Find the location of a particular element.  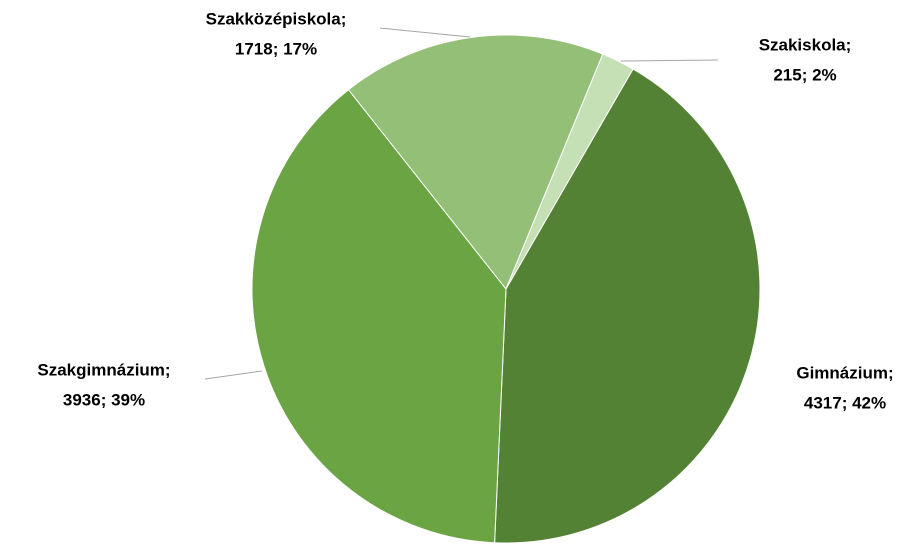

category-label: Szakközépiskola; is located at coordinates (276, 18).